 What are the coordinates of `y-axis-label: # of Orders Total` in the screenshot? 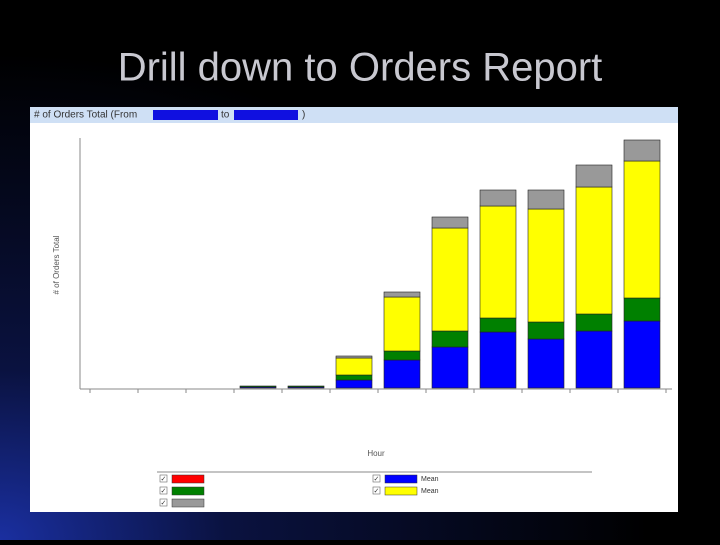 It's located at (56, 264).